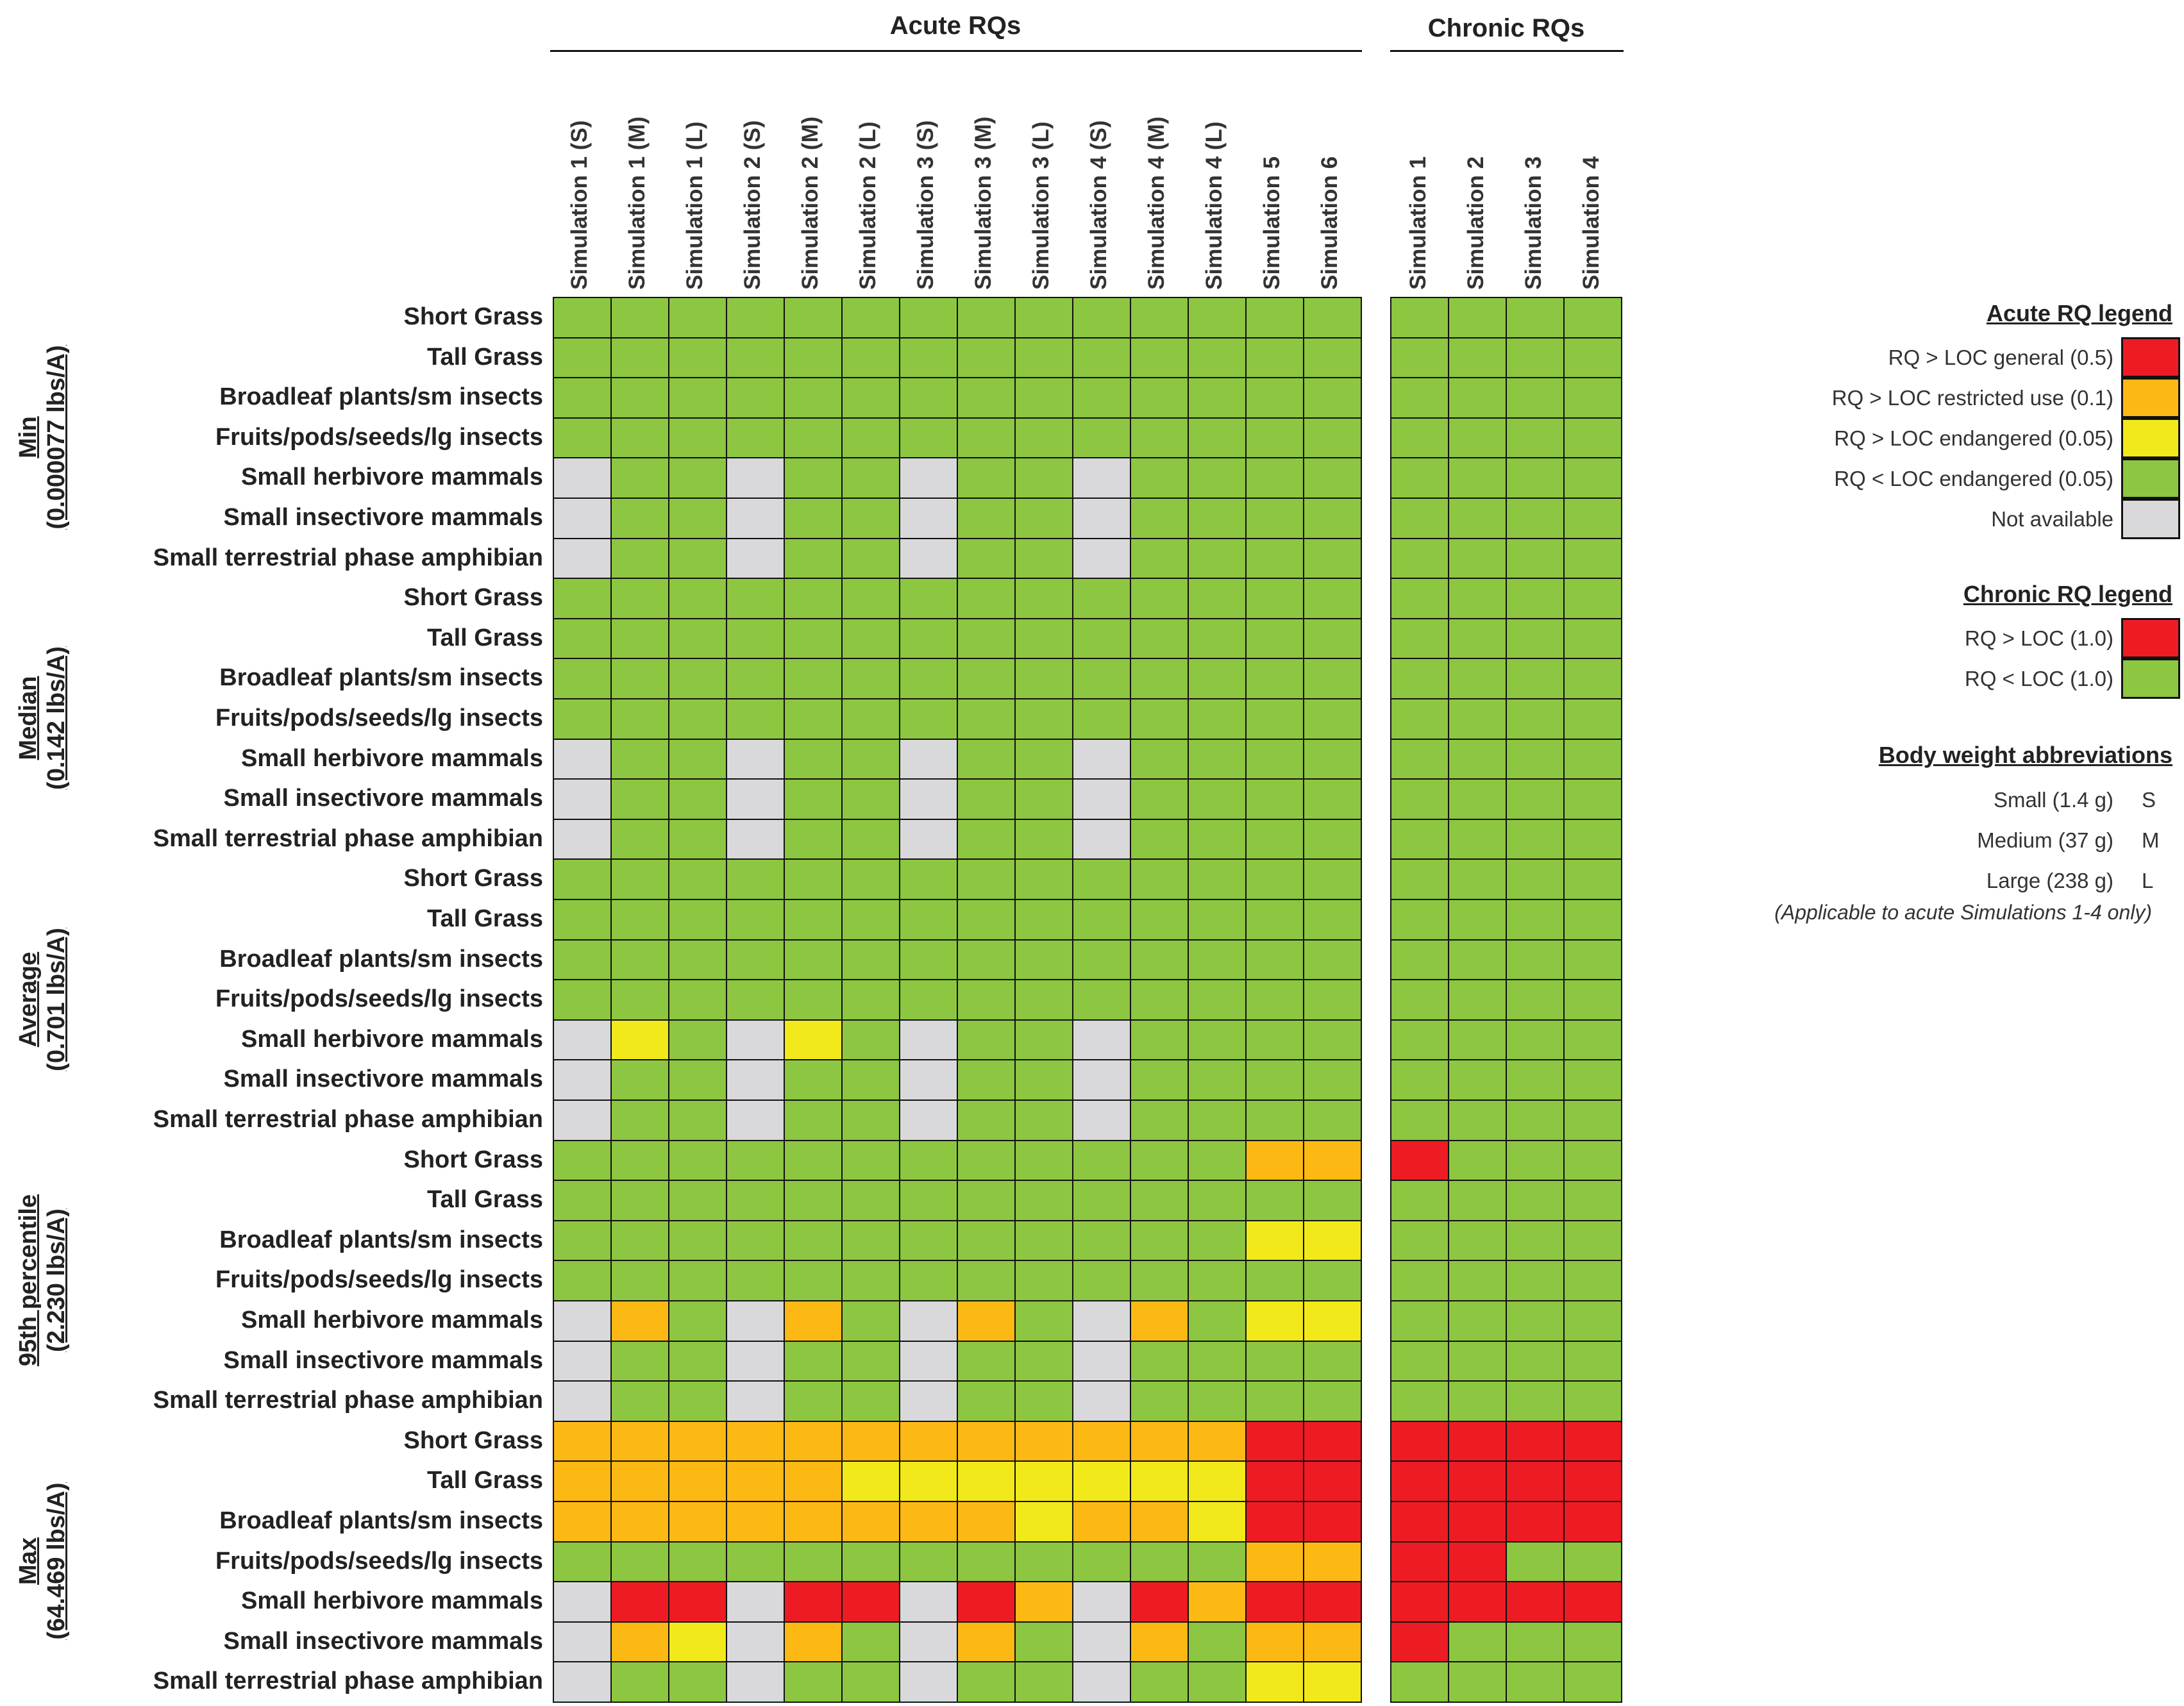 This screenshot has width=2184, height=1706. What do you see at coordinates (392, 758) in the screenshot?
I see `row-label: Small herbivore mammals` at bounding box center [392, 758].